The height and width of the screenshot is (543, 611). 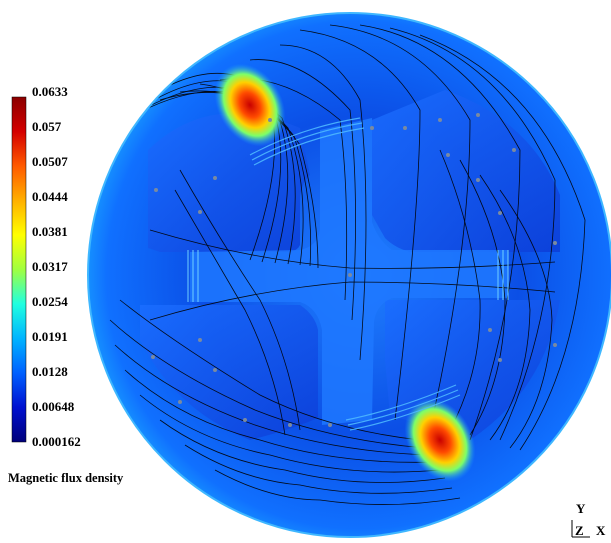 I want to click on side-gap-left, so click(x=193, y=276).